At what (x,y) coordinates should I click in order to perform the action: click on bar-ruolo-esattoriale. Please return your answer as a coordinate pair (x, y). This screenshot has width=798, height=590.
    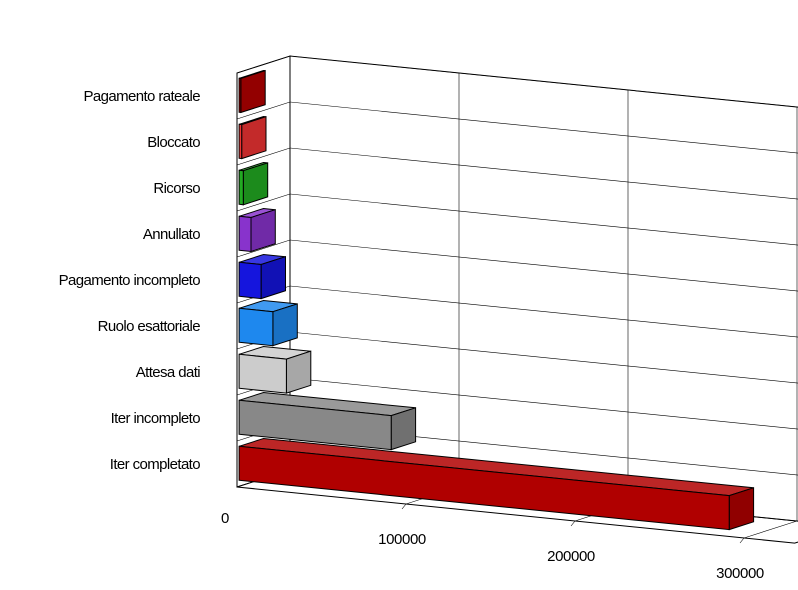
    Looking at the image, I should click on (268, 323).